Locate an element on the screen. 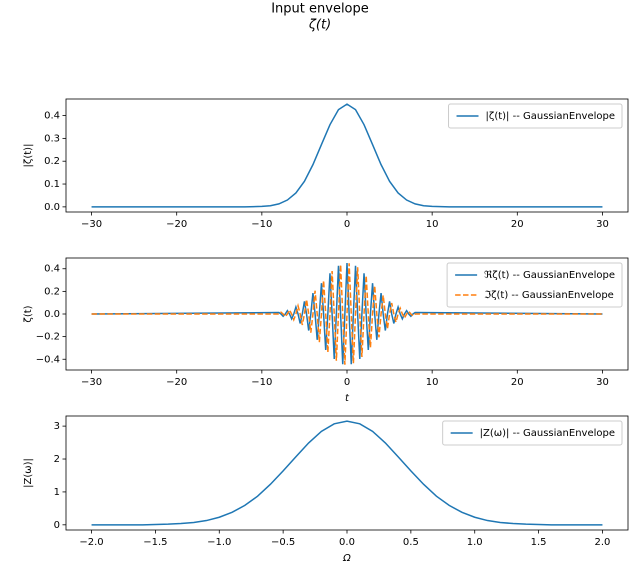 The image size is (640, 576). x-tick-label: −0.5 is located at coordinates (283, 542).